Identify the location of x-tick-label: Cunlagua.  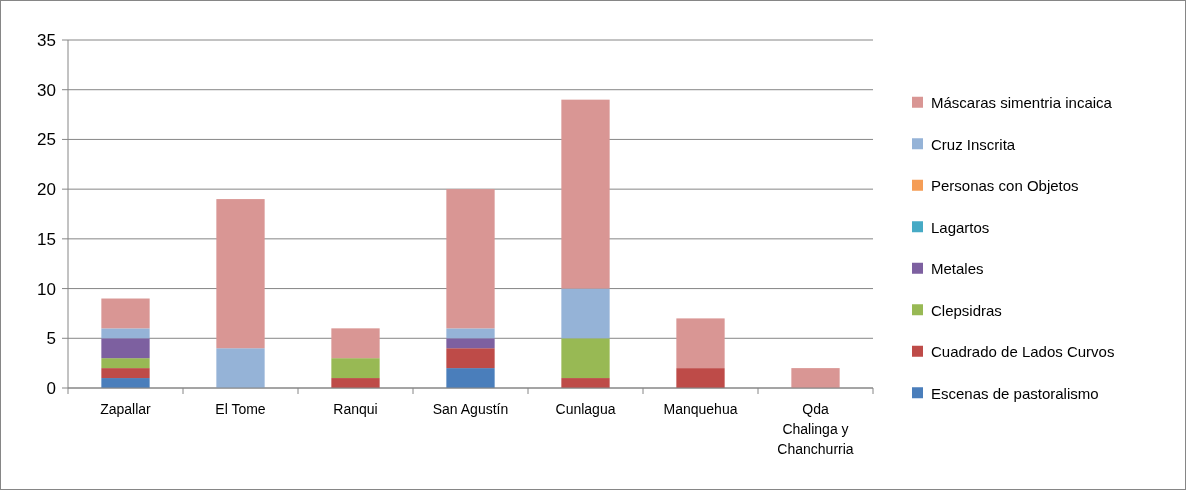
(585, 409).